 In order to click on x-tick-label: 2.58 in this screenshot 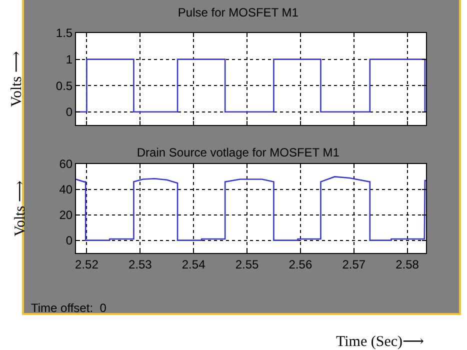, I will do `click(408, 264)`.